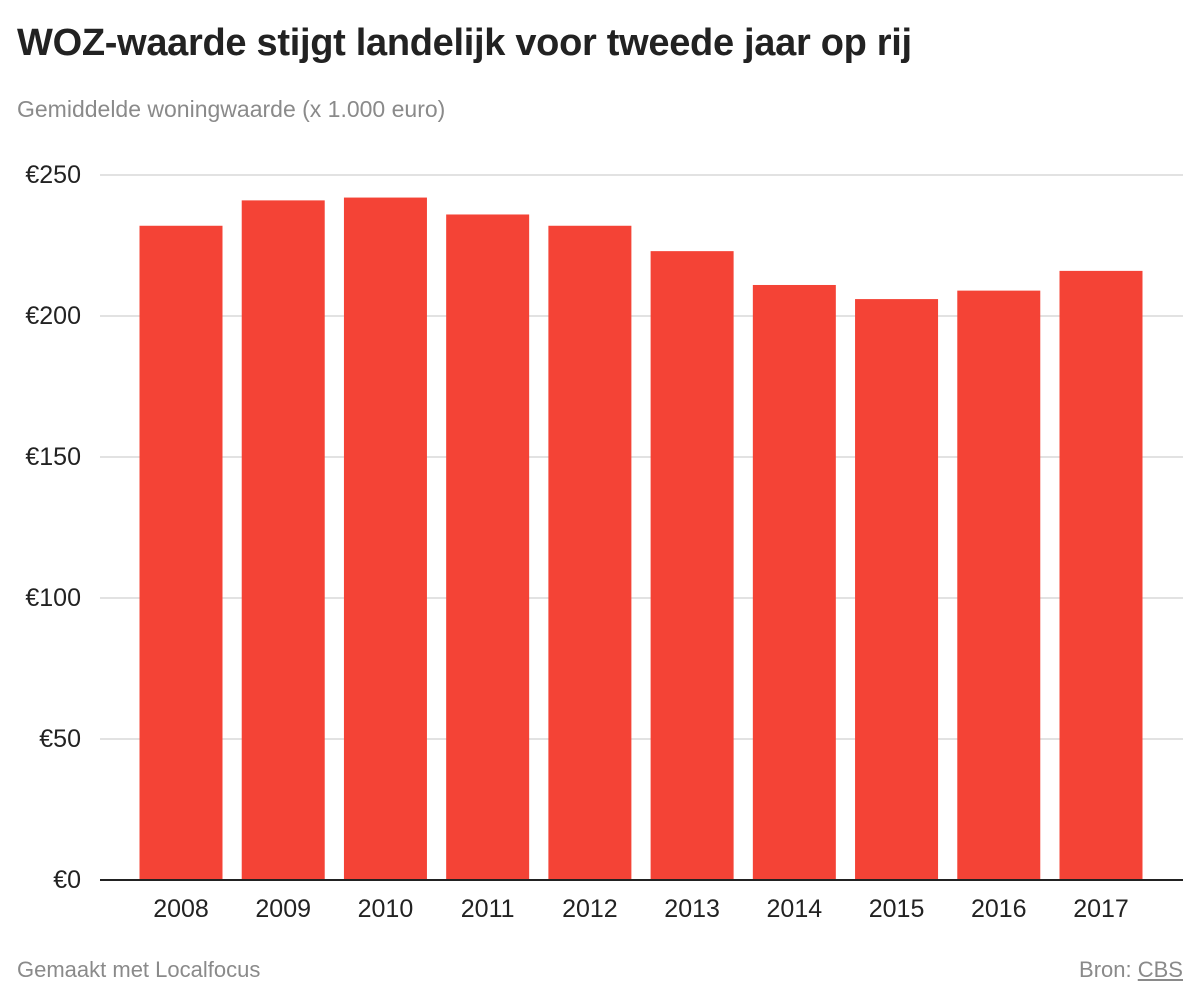 Image resolution: width=1200 pixels, height=1000 pixels. Describe the element at coordinates (283, 540) in the screenshot. I see `bar-2009` at that location.